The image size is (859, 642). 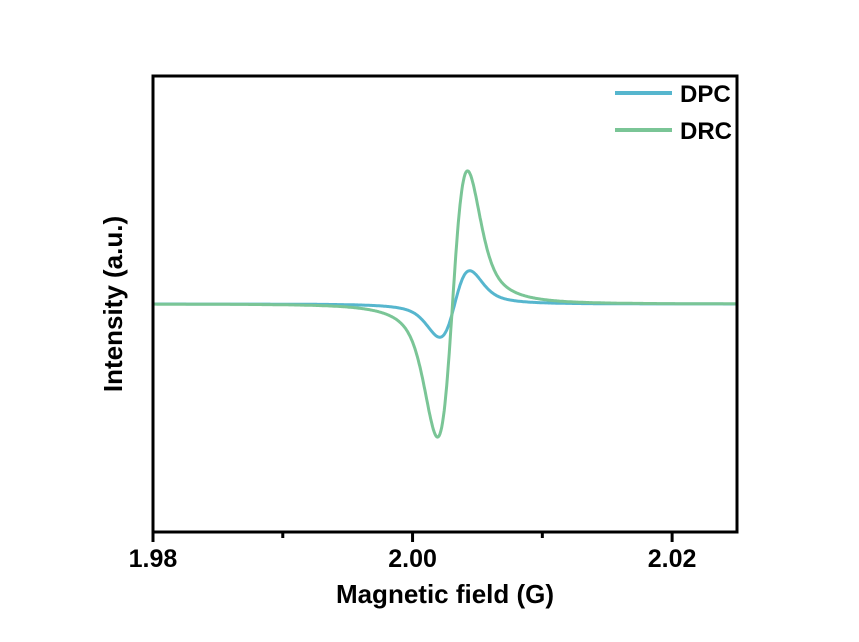 I want to click on legend-label-dpc: DPC, so click(x=705, y=94).